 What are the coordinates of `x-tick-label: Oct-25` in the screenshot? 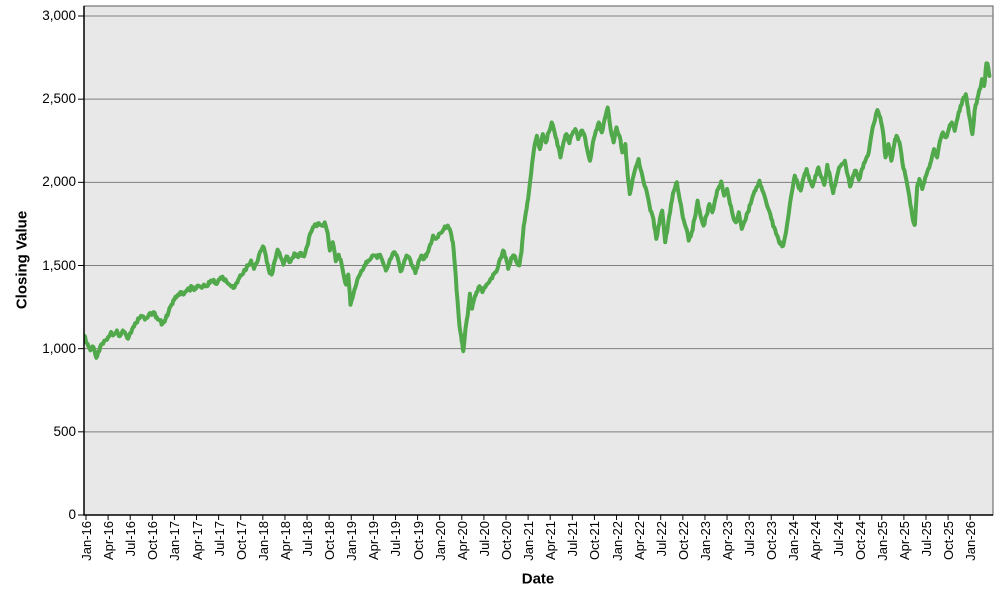 It's located at (949, 541).